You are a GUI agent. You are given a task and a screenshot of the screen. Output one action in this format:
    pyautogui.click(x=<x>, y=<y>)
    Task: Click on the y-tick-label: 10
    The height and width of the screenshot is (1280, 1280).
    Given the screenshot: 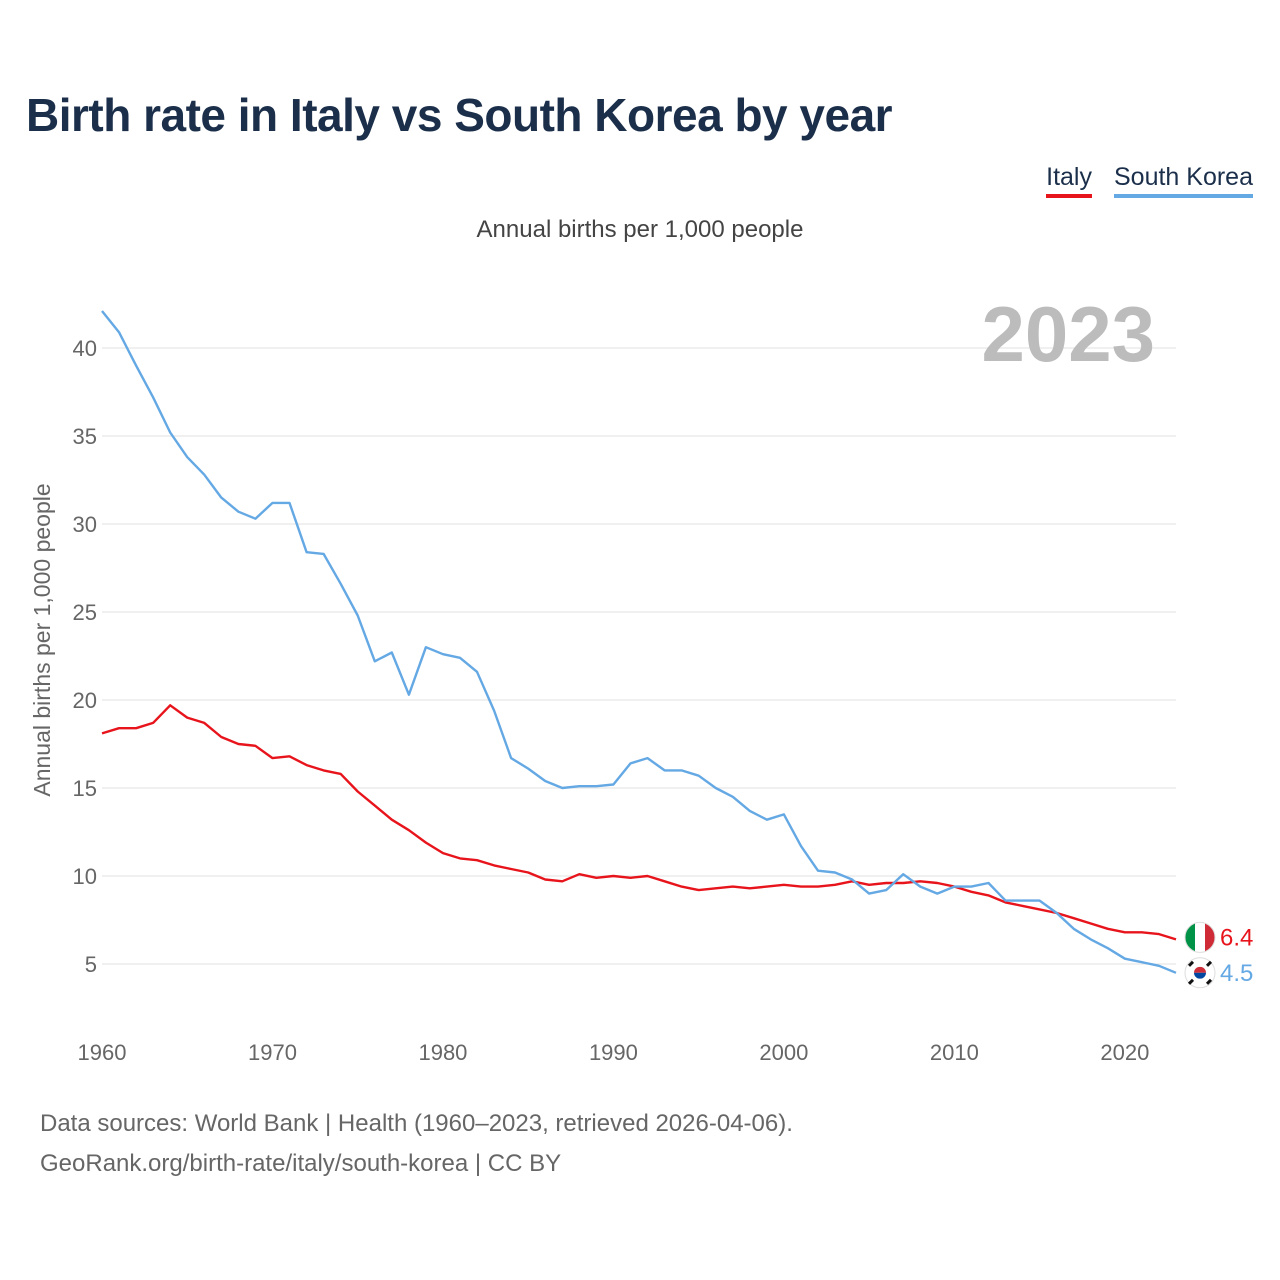 What is the action you would take?
    pyautogui.click(x=85, y=876)
    